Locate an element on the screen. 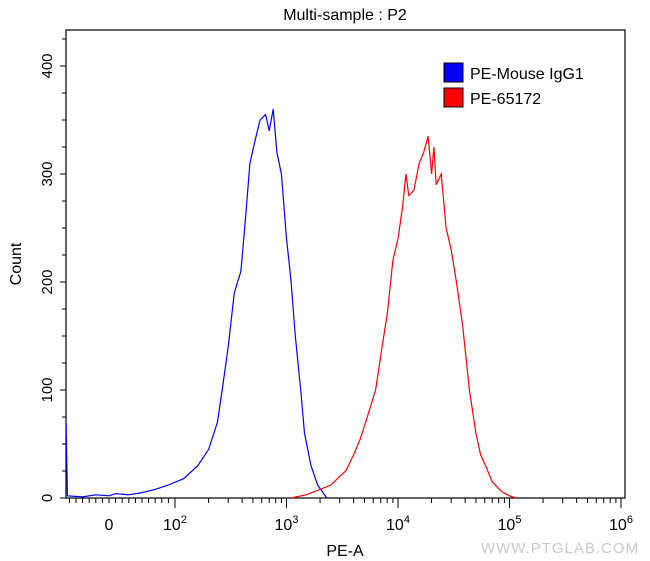 This screenshot has height=561, width=650. y-axis-label: Count is located at coordinates (16, 263).